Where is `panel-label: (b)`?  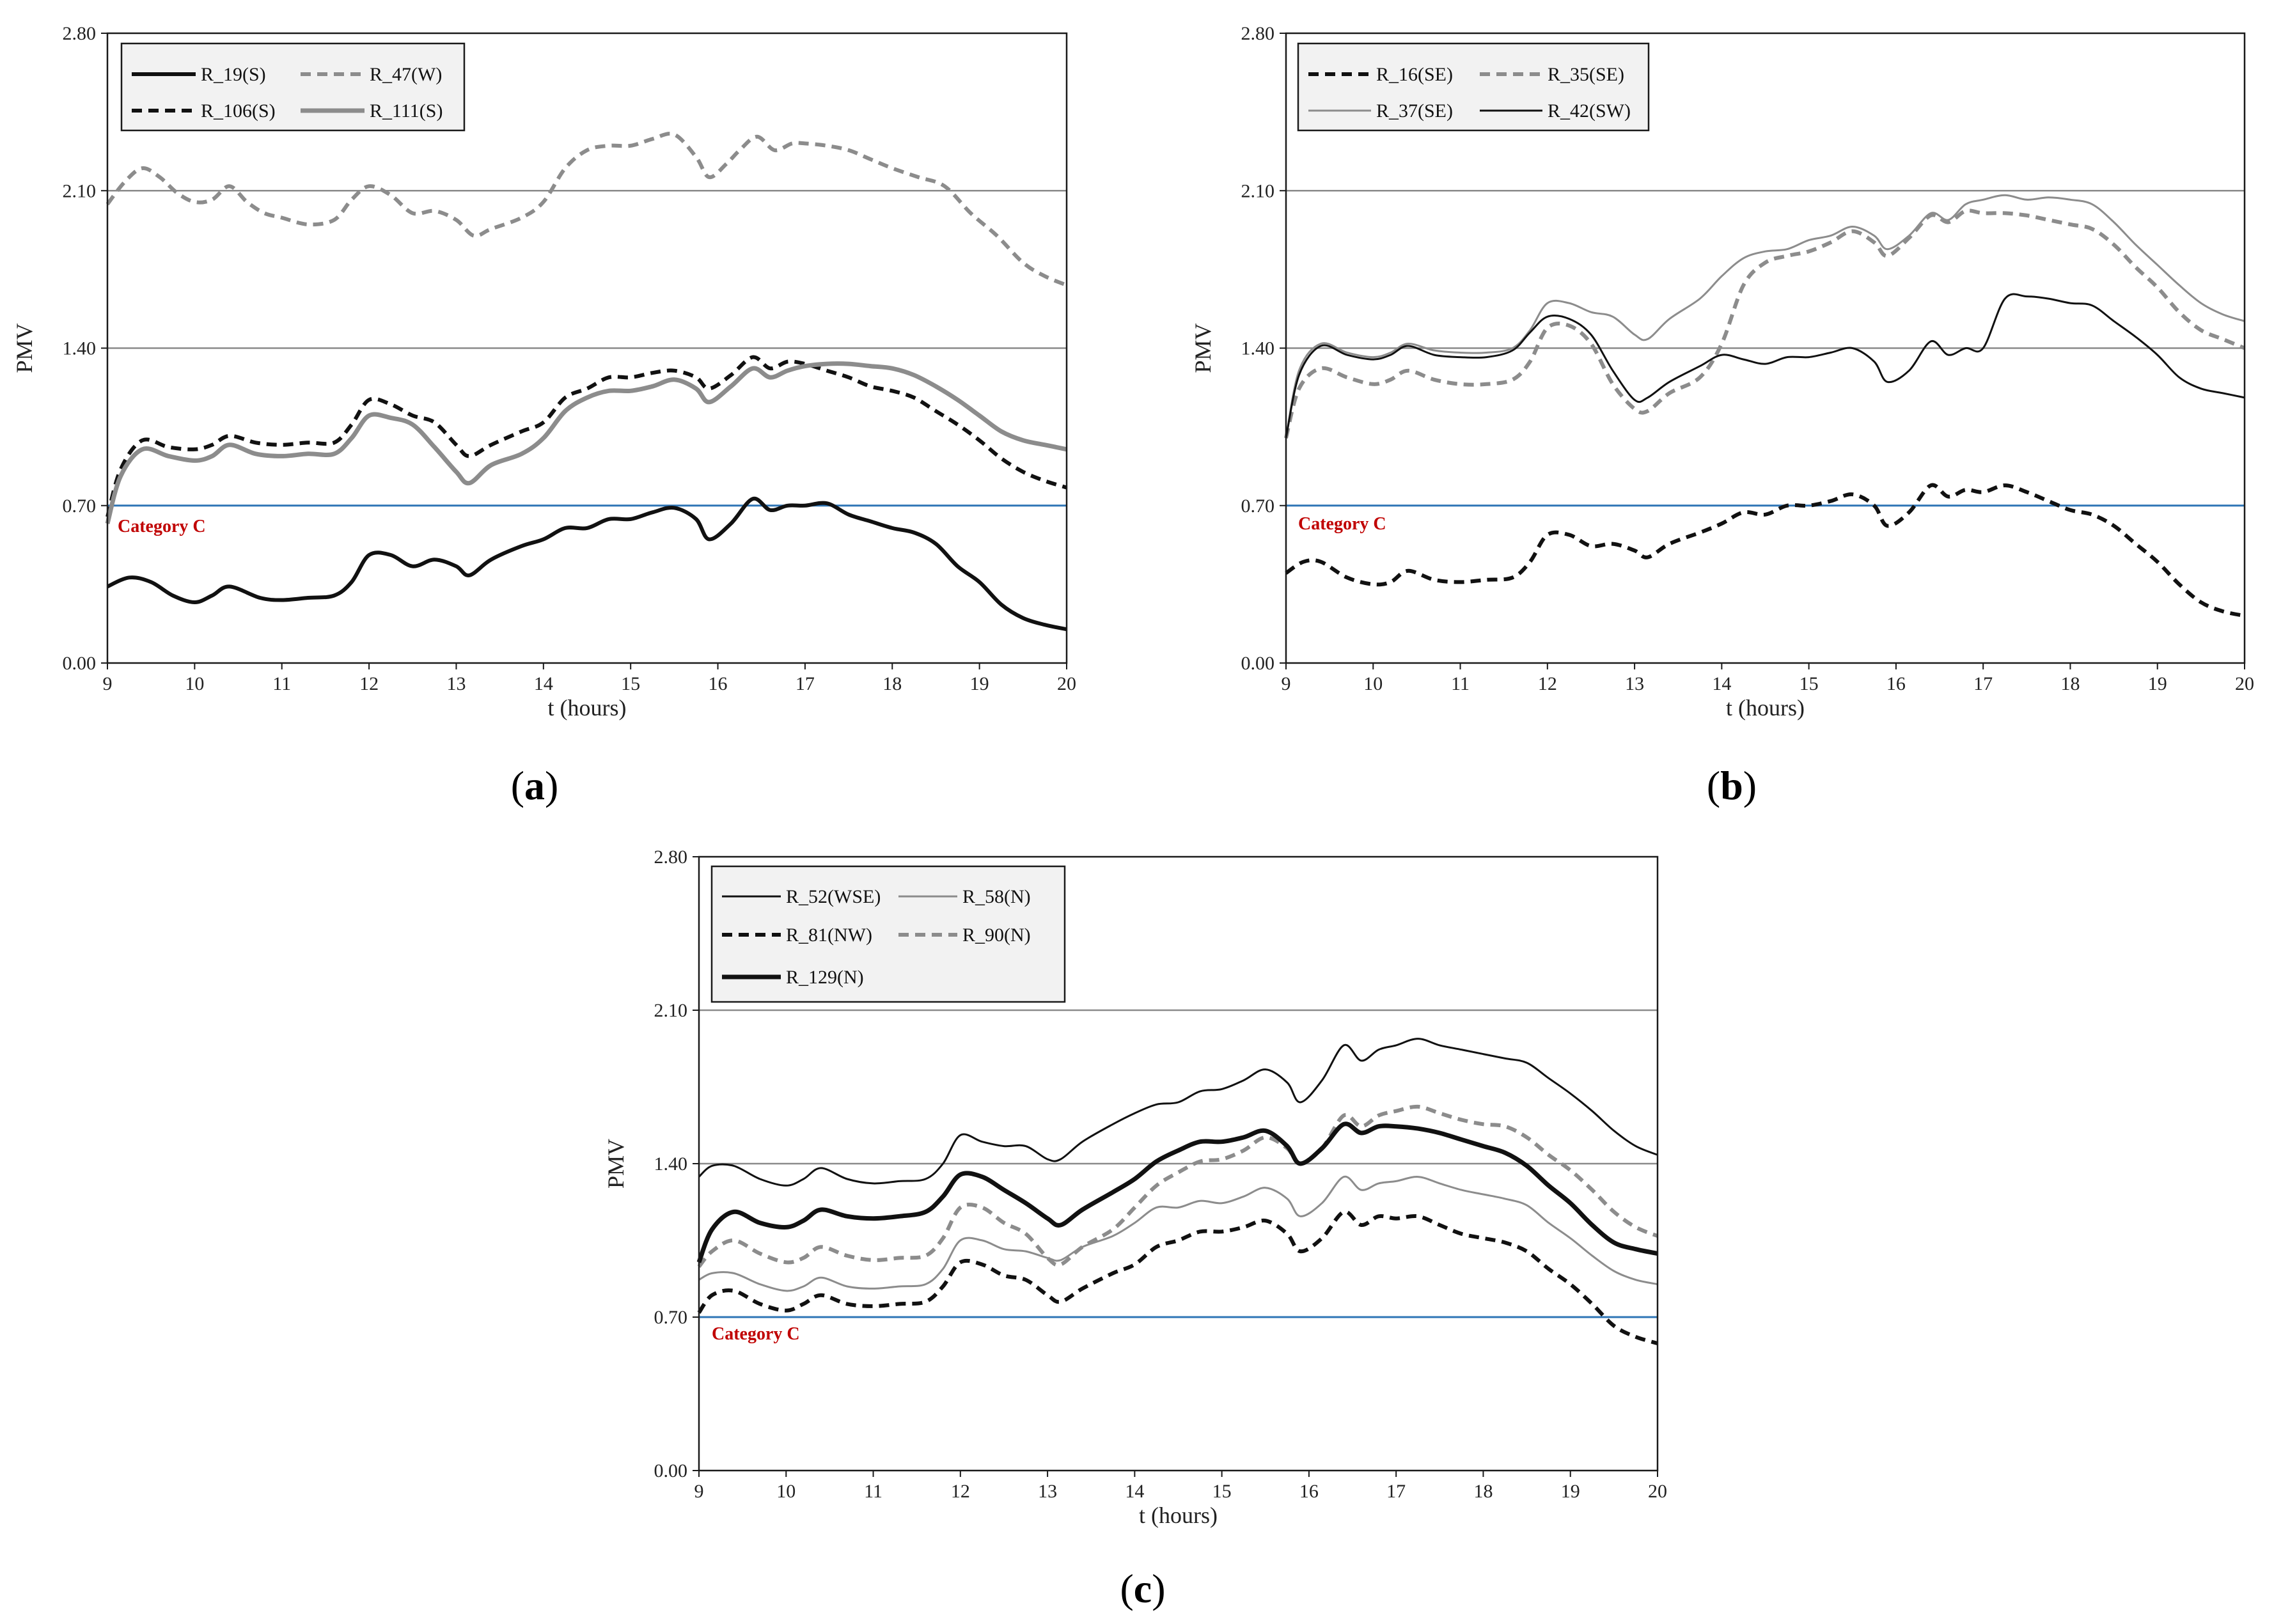 panel-label: (b) is located at coordinates (1732, 786).